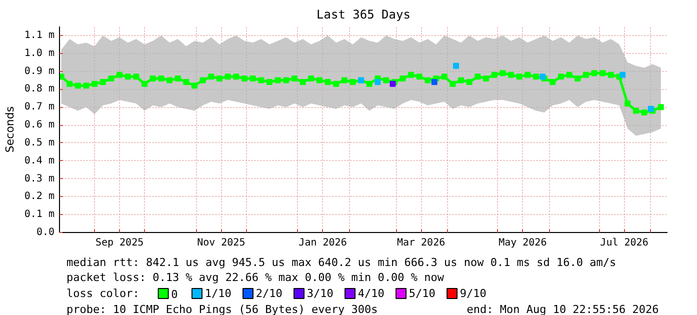  Describe the element at coordinates (422, 293) in the screenshot. I see `legend-label: 5/10` at that location.